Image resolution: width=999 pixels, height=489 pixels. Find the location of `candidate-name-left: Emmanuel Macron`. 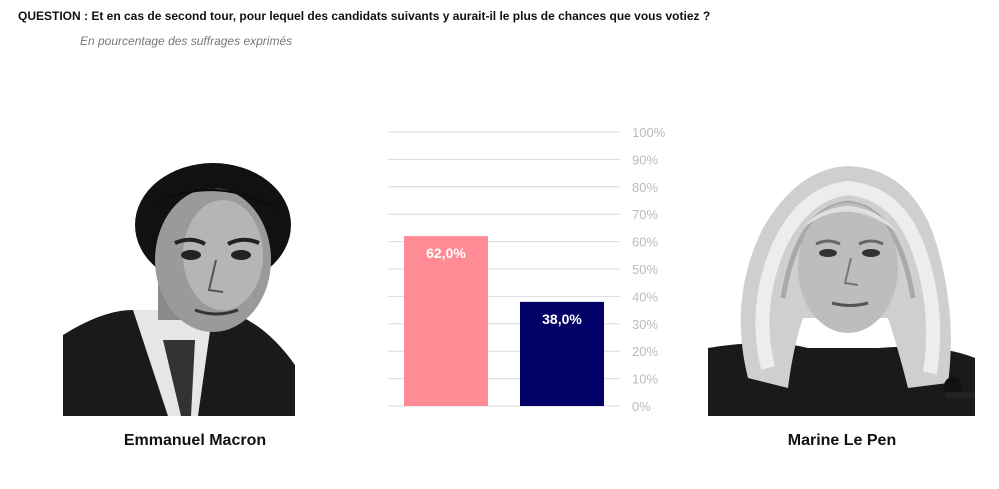

candidate-name-left: Emmanuel Macron is located at coordinates (195, 440).